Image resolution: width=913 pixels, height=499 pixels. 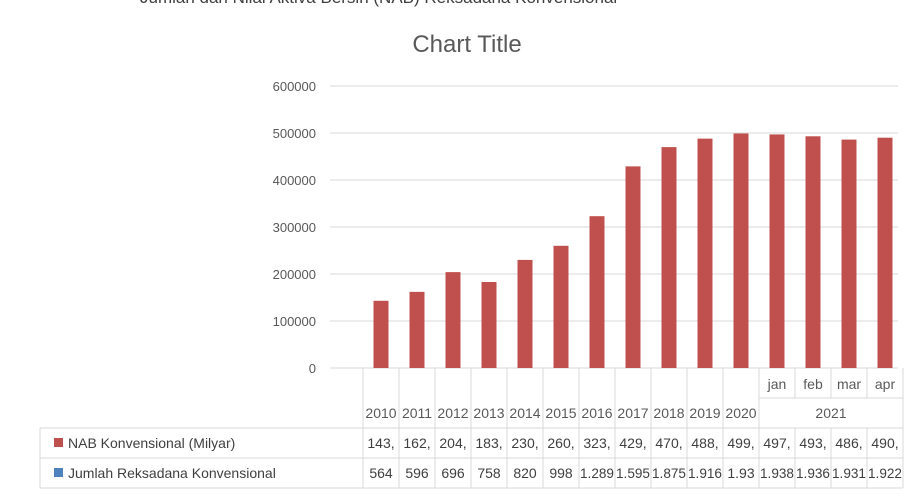 I want to click on category-label-2018: 2018, so click(x=668, y=413).